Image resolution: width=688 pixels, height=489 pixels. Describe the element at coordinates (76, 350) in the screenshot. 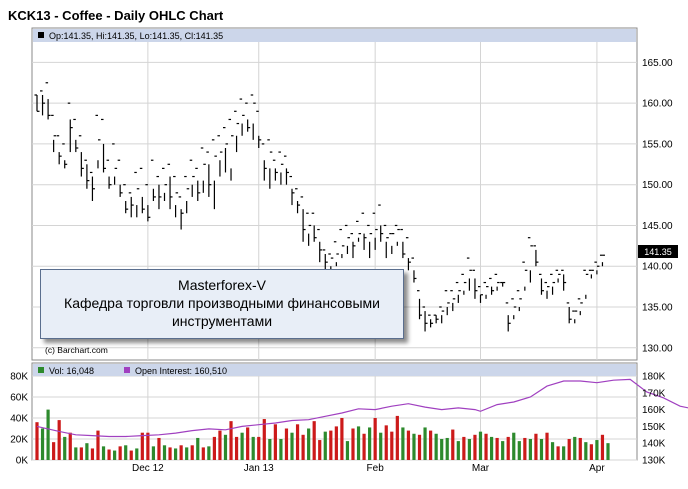

I see `copyright-text: (c) Barchart.com` at that location.